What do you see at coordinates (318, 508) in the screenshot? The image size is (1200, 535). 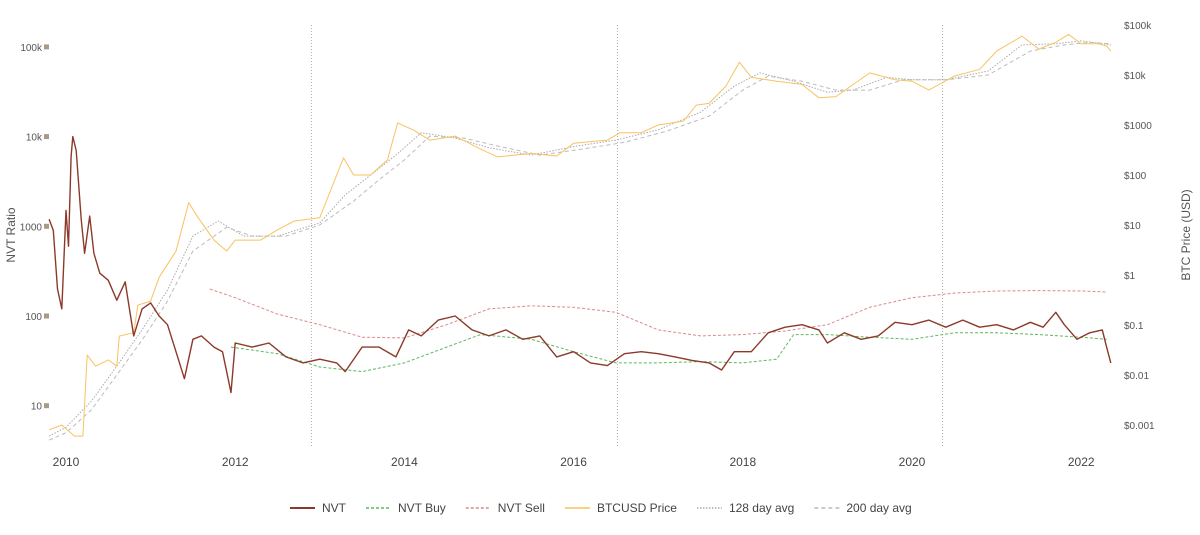 I see `legend-item: NVT` at bounding box center [318, 508].